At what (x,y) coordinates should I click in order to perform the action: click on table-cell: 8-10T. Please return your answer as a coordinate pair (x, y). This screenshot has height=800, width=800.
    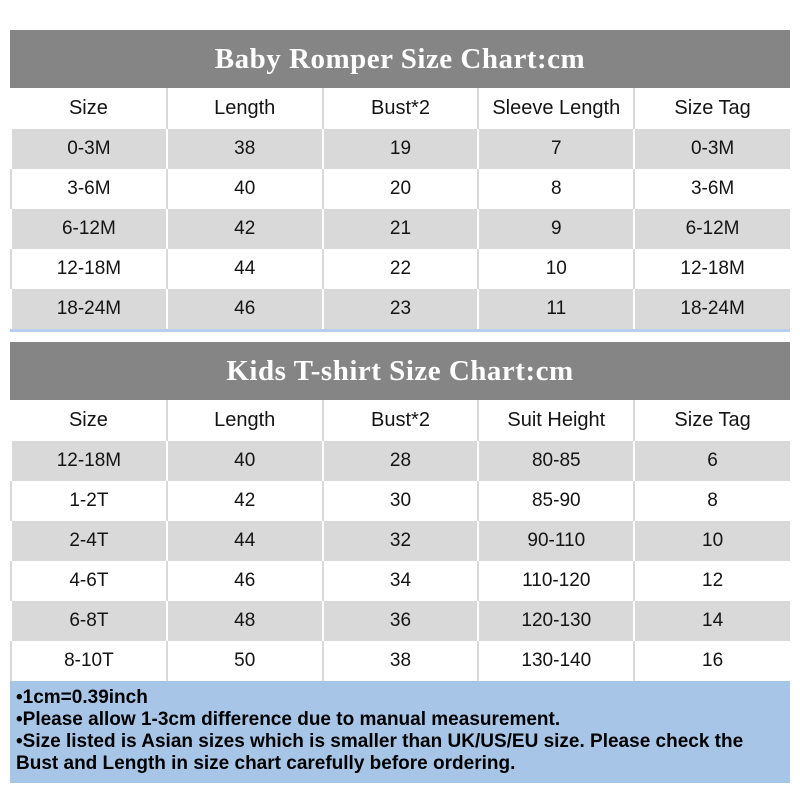
    Looking at the image, I should click on (88, 661).